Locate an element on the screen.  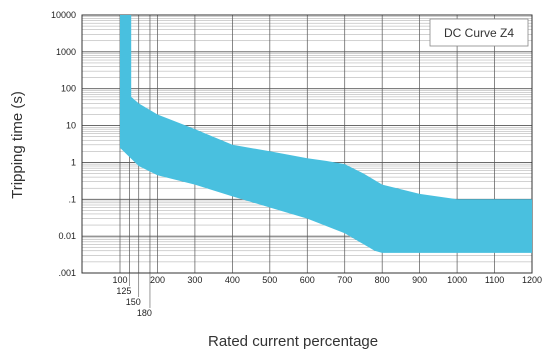
y-tick-label: .1 is located at coordinates (72, 199).